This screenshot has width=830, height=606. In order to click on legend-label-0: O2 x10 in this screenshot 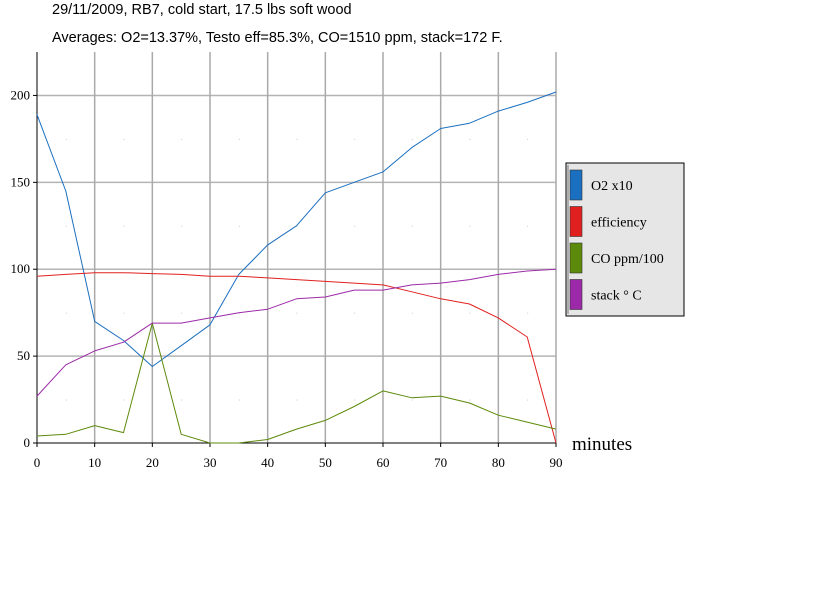, I will do `click(612, 186)`.